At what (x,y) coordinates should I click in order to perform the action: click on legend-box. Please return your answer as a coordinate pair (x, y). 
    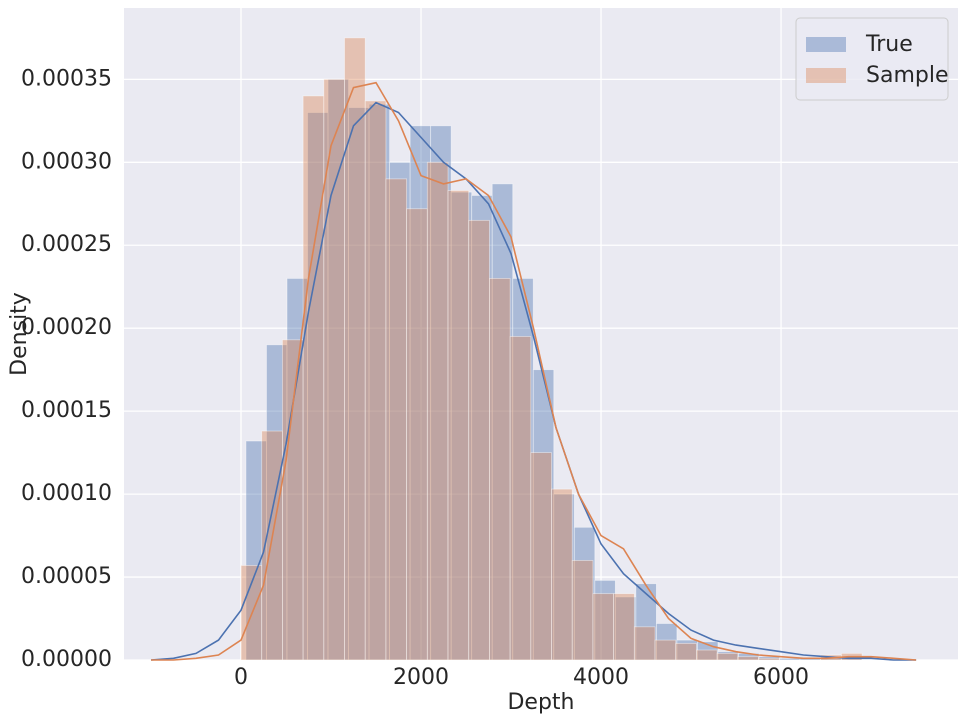
    Looking at the image, I should click on (872, 59).